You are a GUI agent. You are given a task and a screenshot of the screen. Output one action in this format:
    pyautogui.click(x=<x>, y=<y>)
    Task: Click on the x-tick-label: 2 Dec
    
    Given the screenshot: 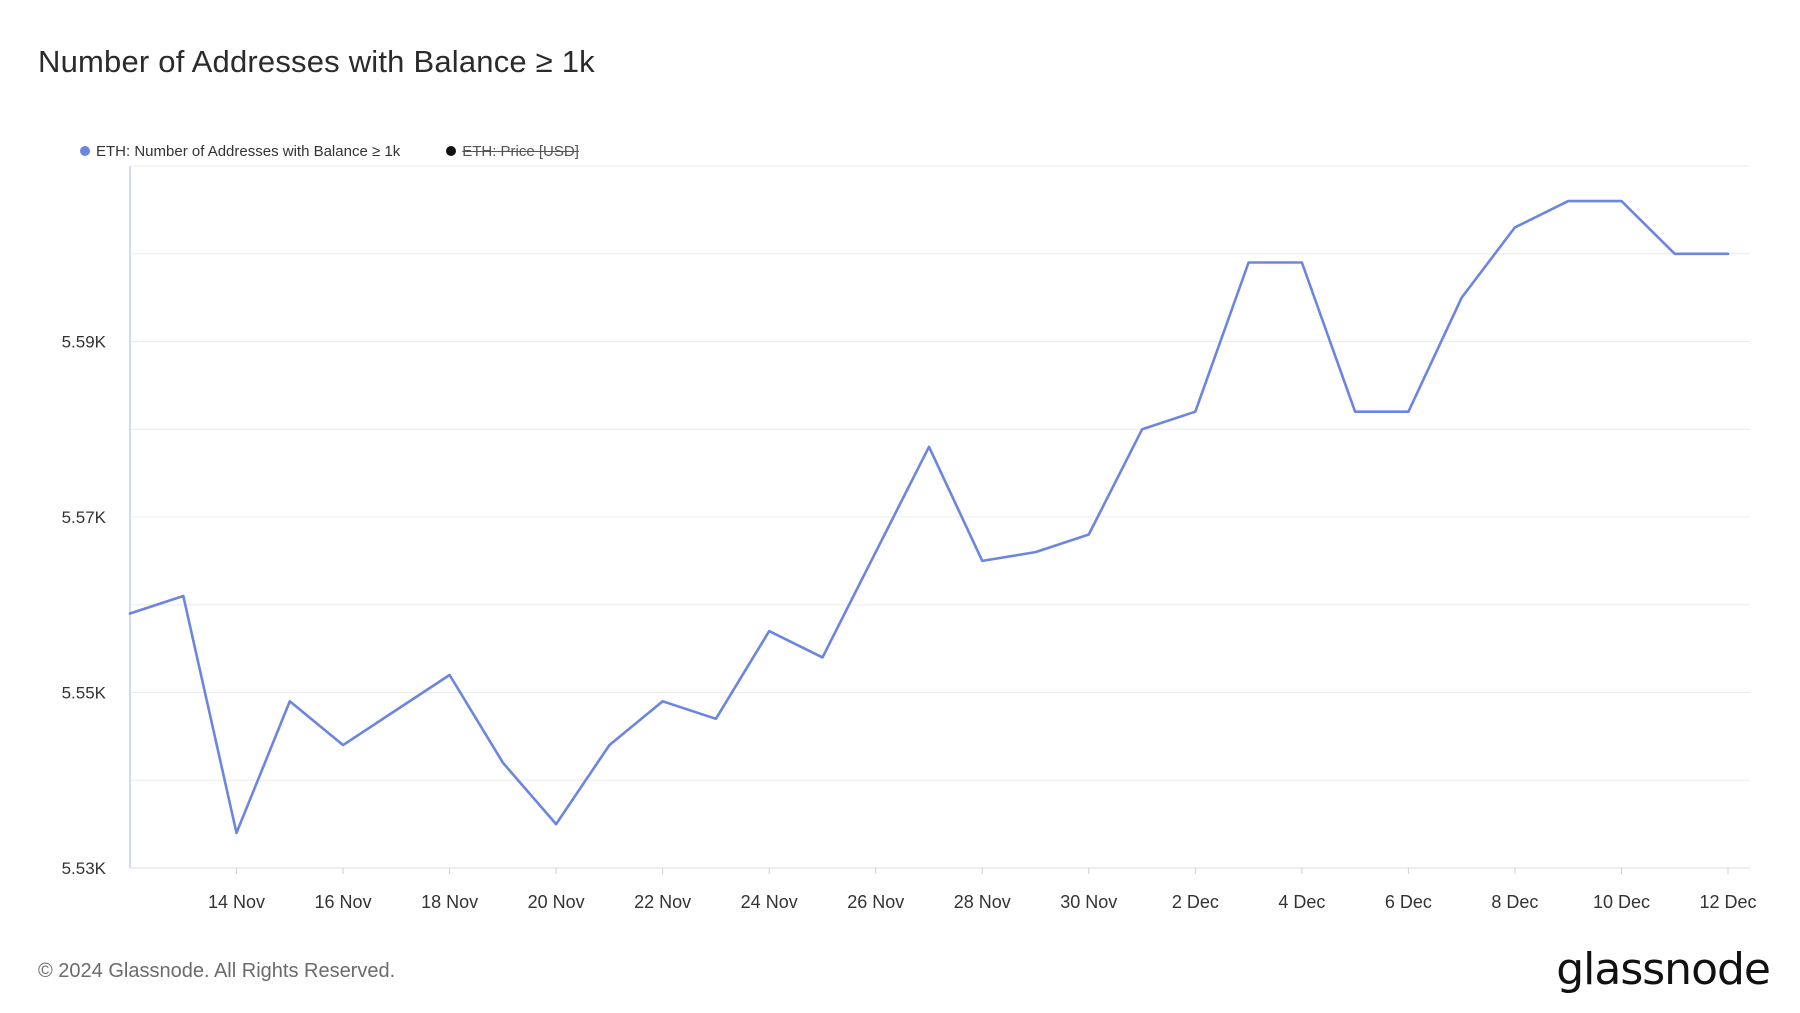 What is the action you would take?
    pyautogui.click(x=1195, y=902)
    